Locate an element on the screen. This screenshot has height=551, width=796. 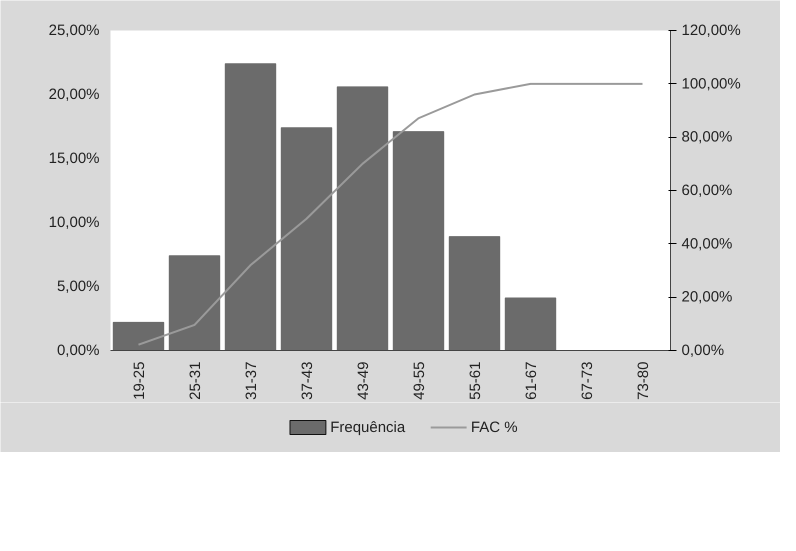
y2-tick-label: 80,00% is located at coordinates (707, 137).